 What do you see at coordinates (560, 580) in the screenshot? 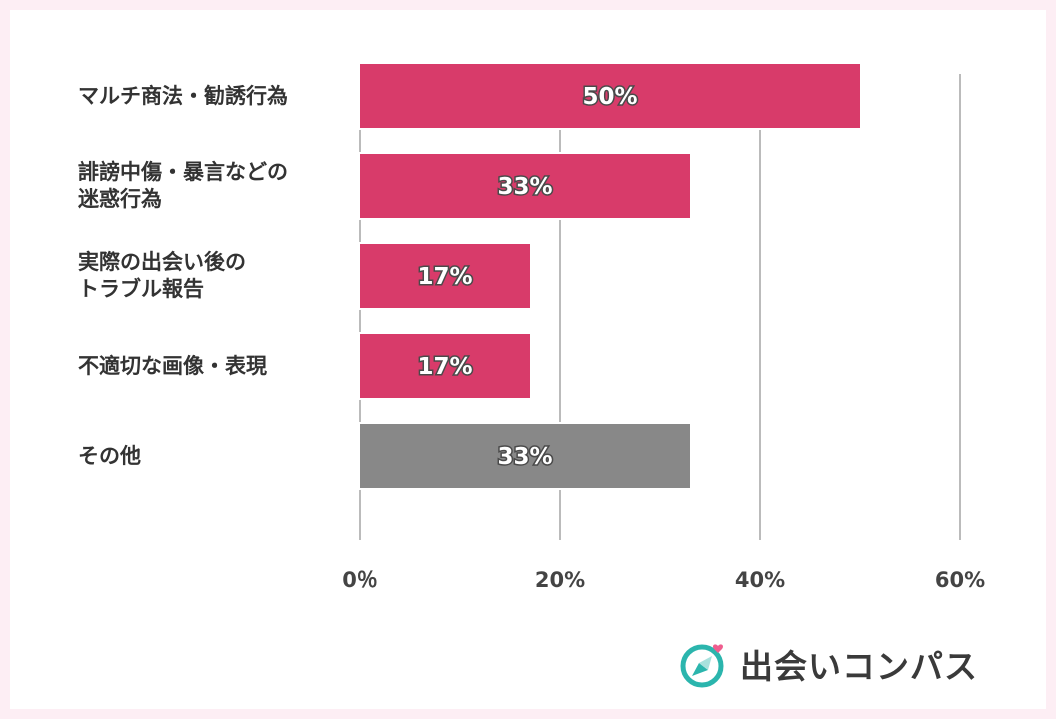
I see `x-tick-label: 20%` at bounding box center [560, 580].